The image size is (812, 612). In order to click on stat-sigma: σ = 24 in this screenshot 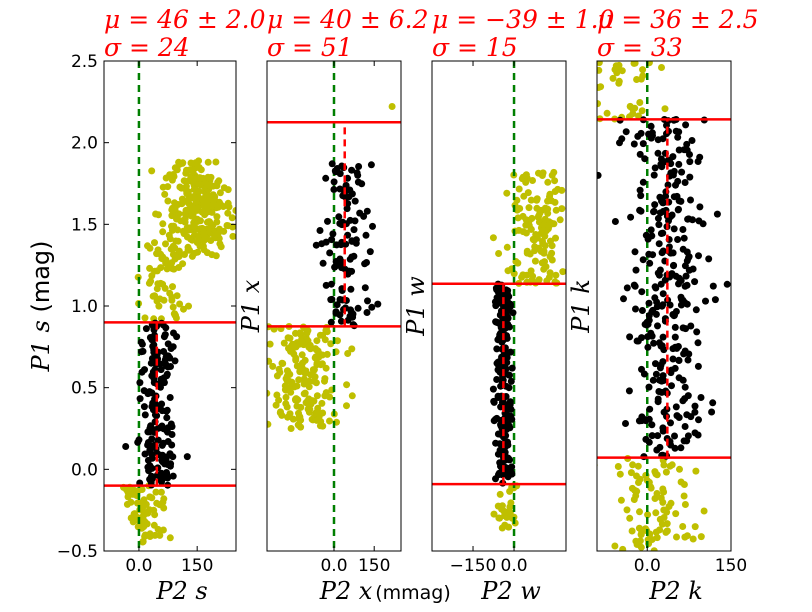, I will do `click(147, 47)`.